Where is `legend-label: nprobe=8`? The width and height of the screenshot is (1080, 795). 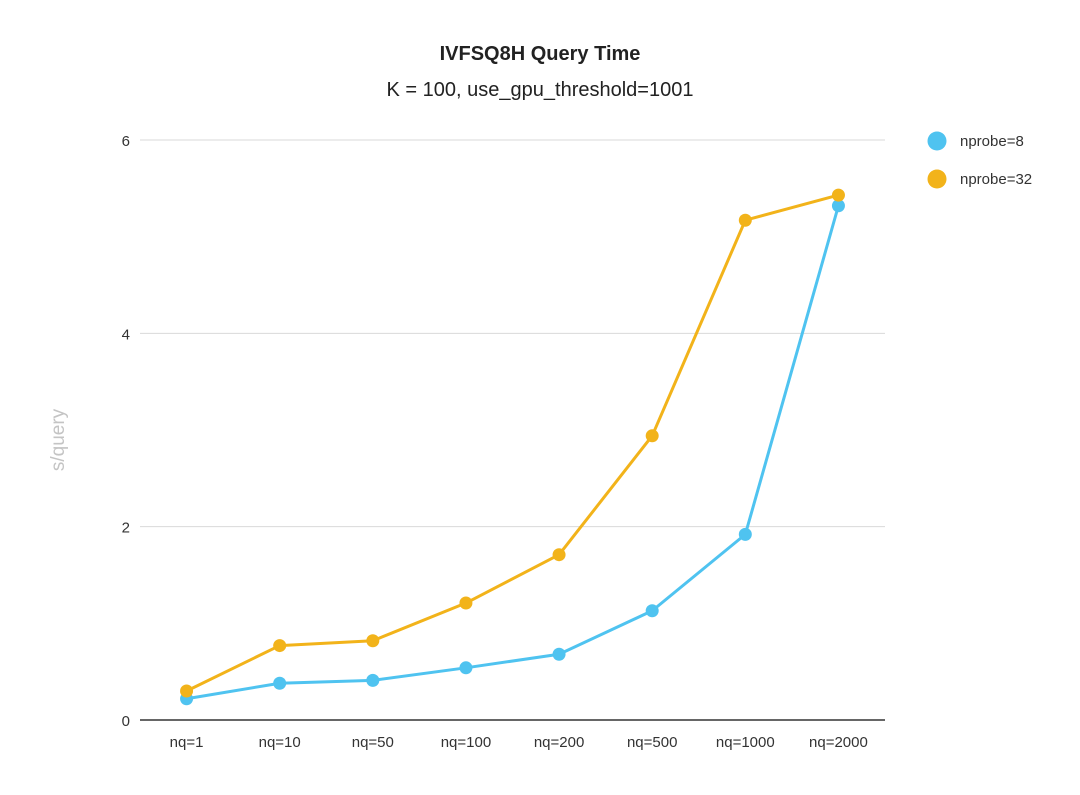 legend-label: nprobe=8 is located at coordinates (992, 141).